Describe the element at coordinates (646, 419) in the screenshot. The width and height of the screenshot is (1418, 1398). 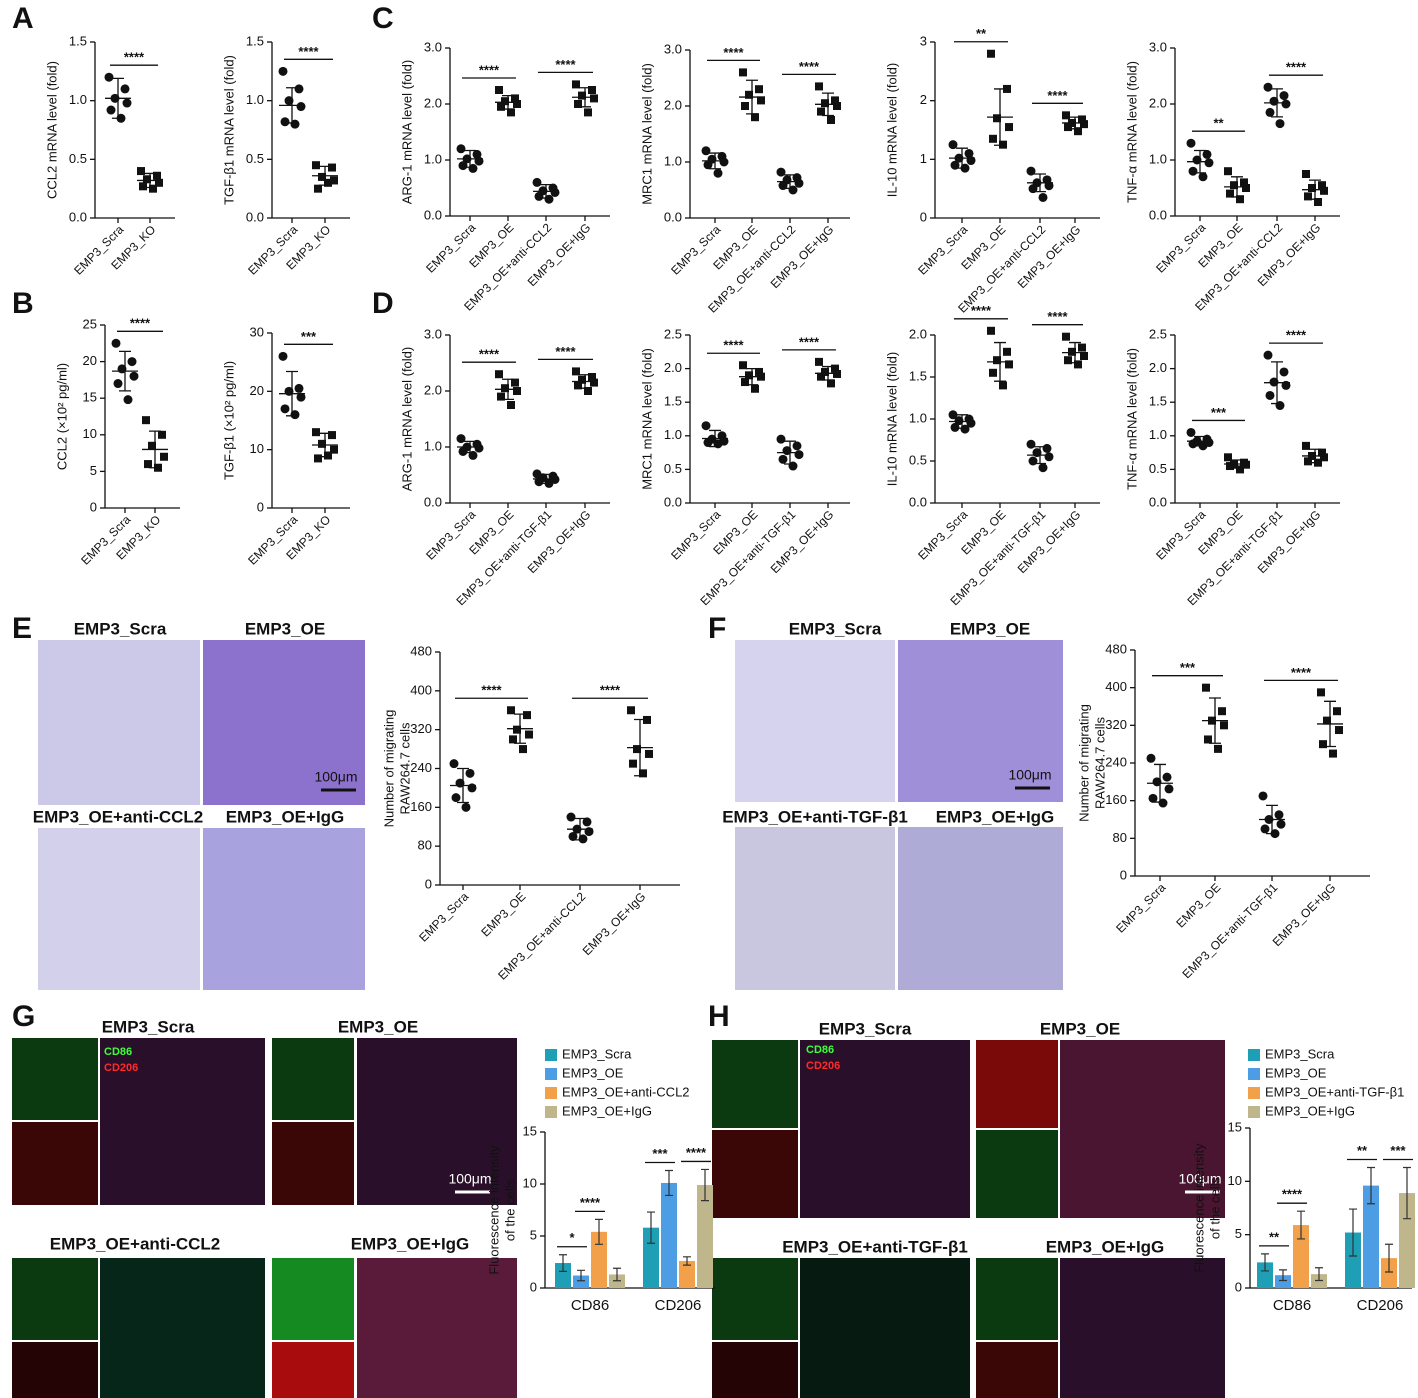
I see `y-axis-label: MRC1 mRNA level (fold)` at that location.